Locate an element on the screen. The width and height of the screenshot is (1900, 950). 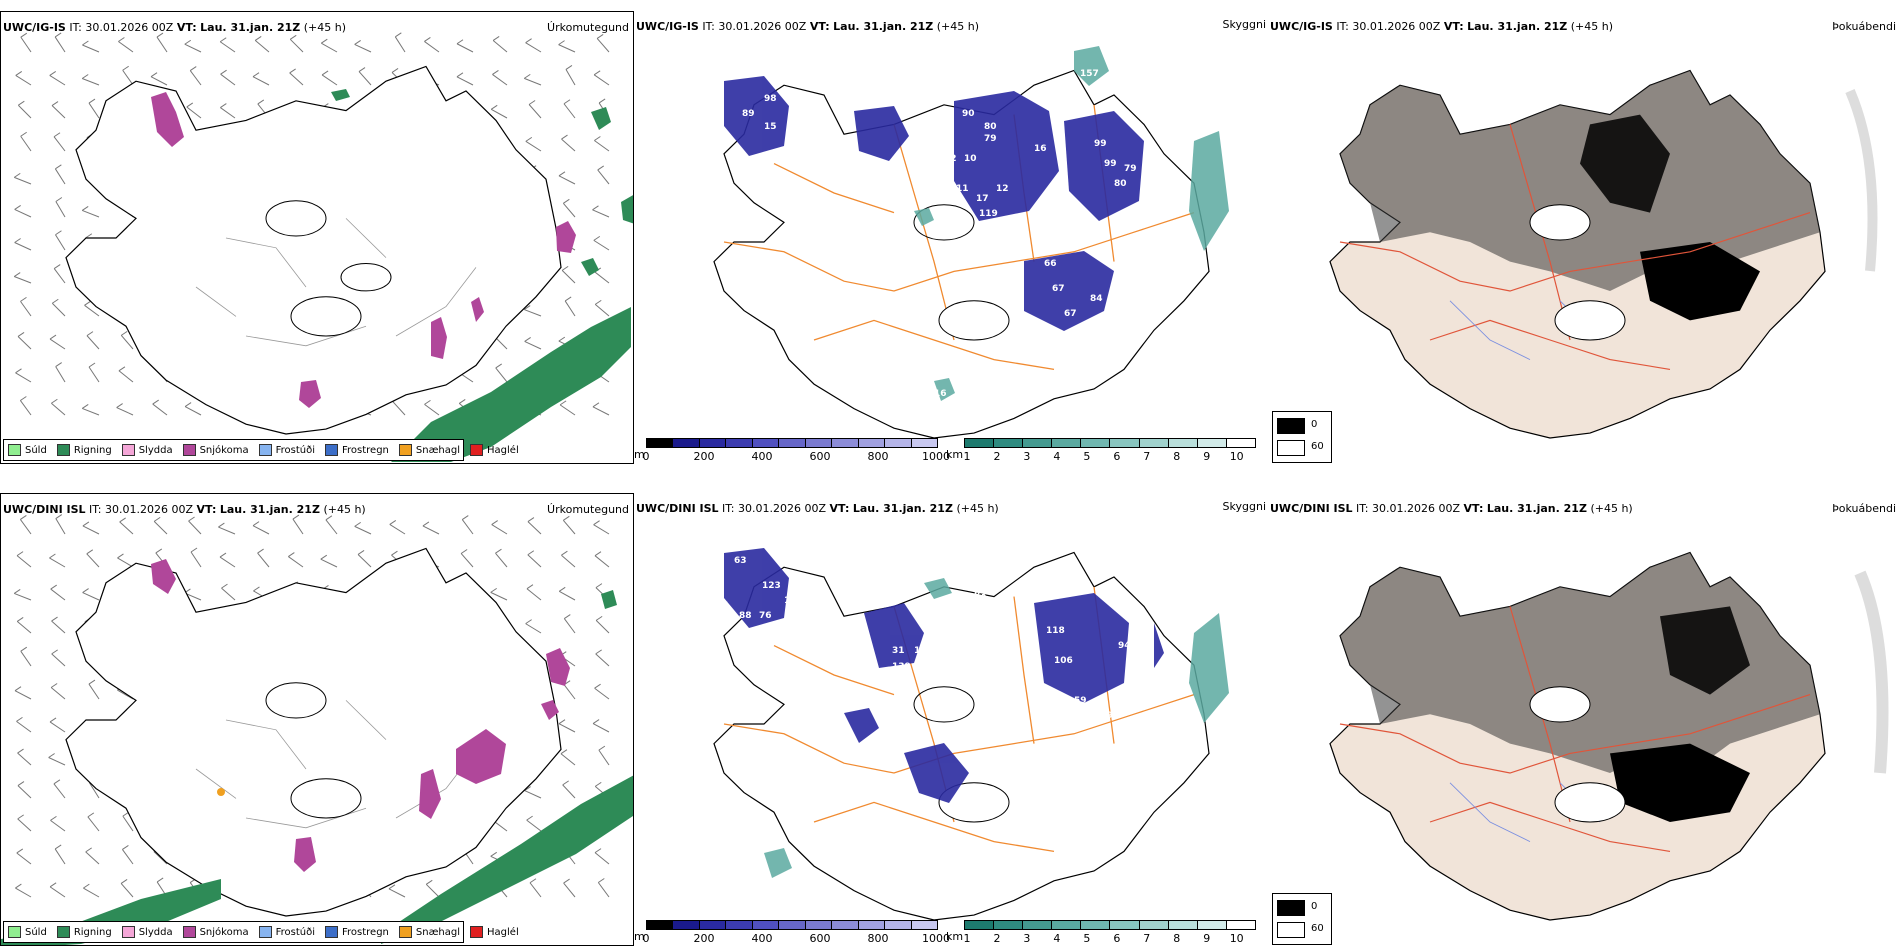
legend-item-frostudi: Frostúði is located at coordinates (286, 450).